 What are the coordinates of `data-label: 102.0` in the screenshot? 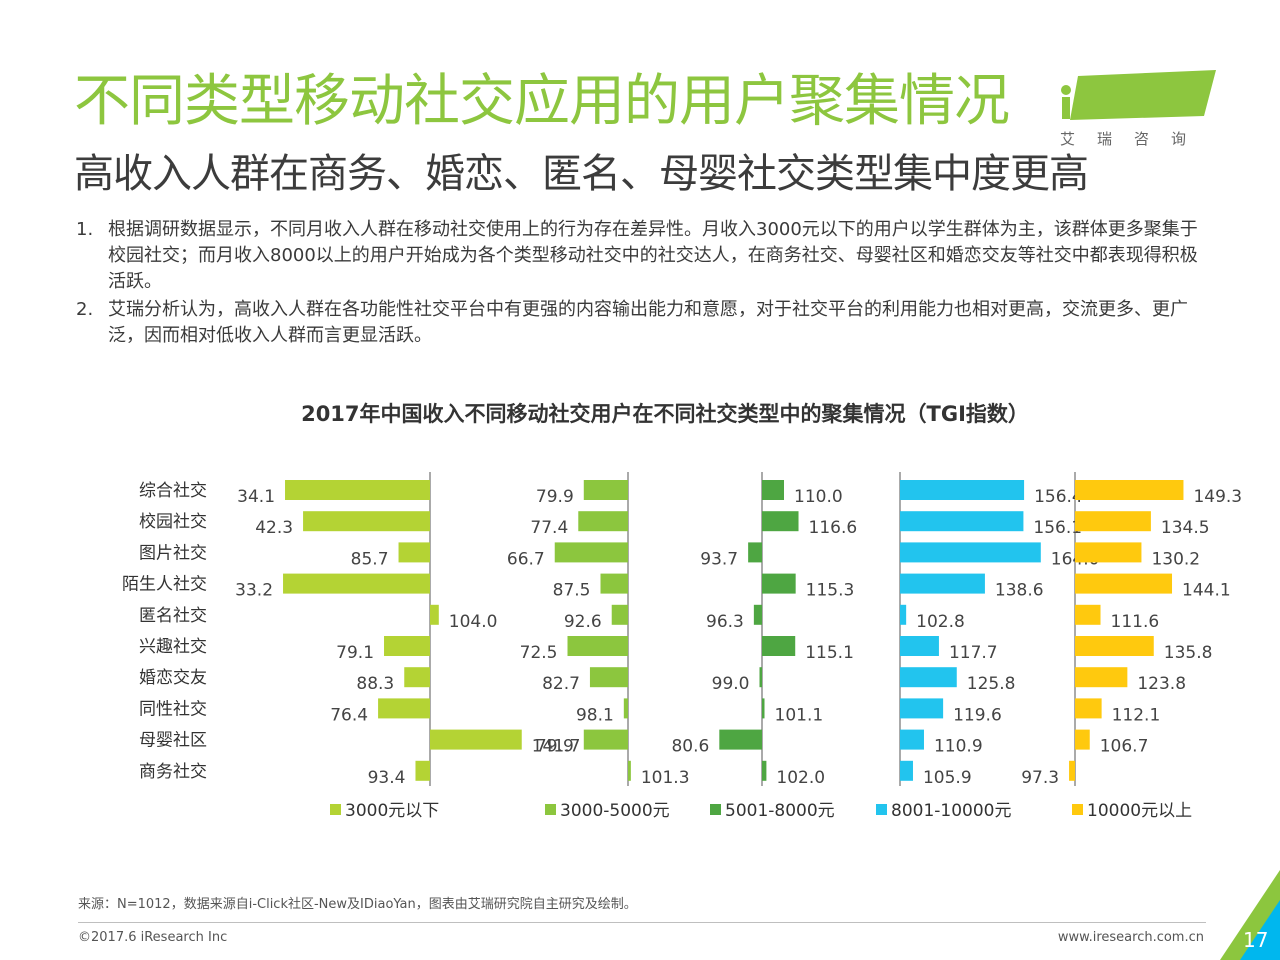 It's located at (800, 778).